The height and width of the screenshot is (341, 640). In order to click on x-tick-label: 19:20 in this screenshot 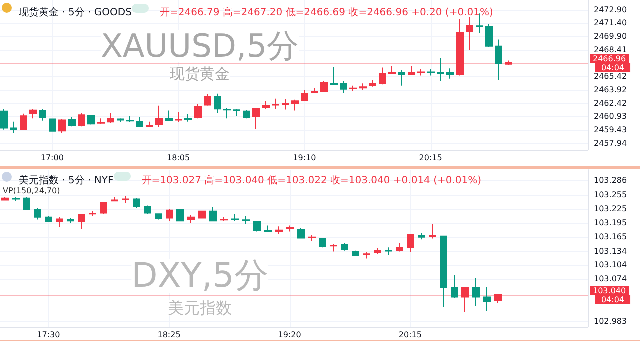, I will do `click(290, 335)`.